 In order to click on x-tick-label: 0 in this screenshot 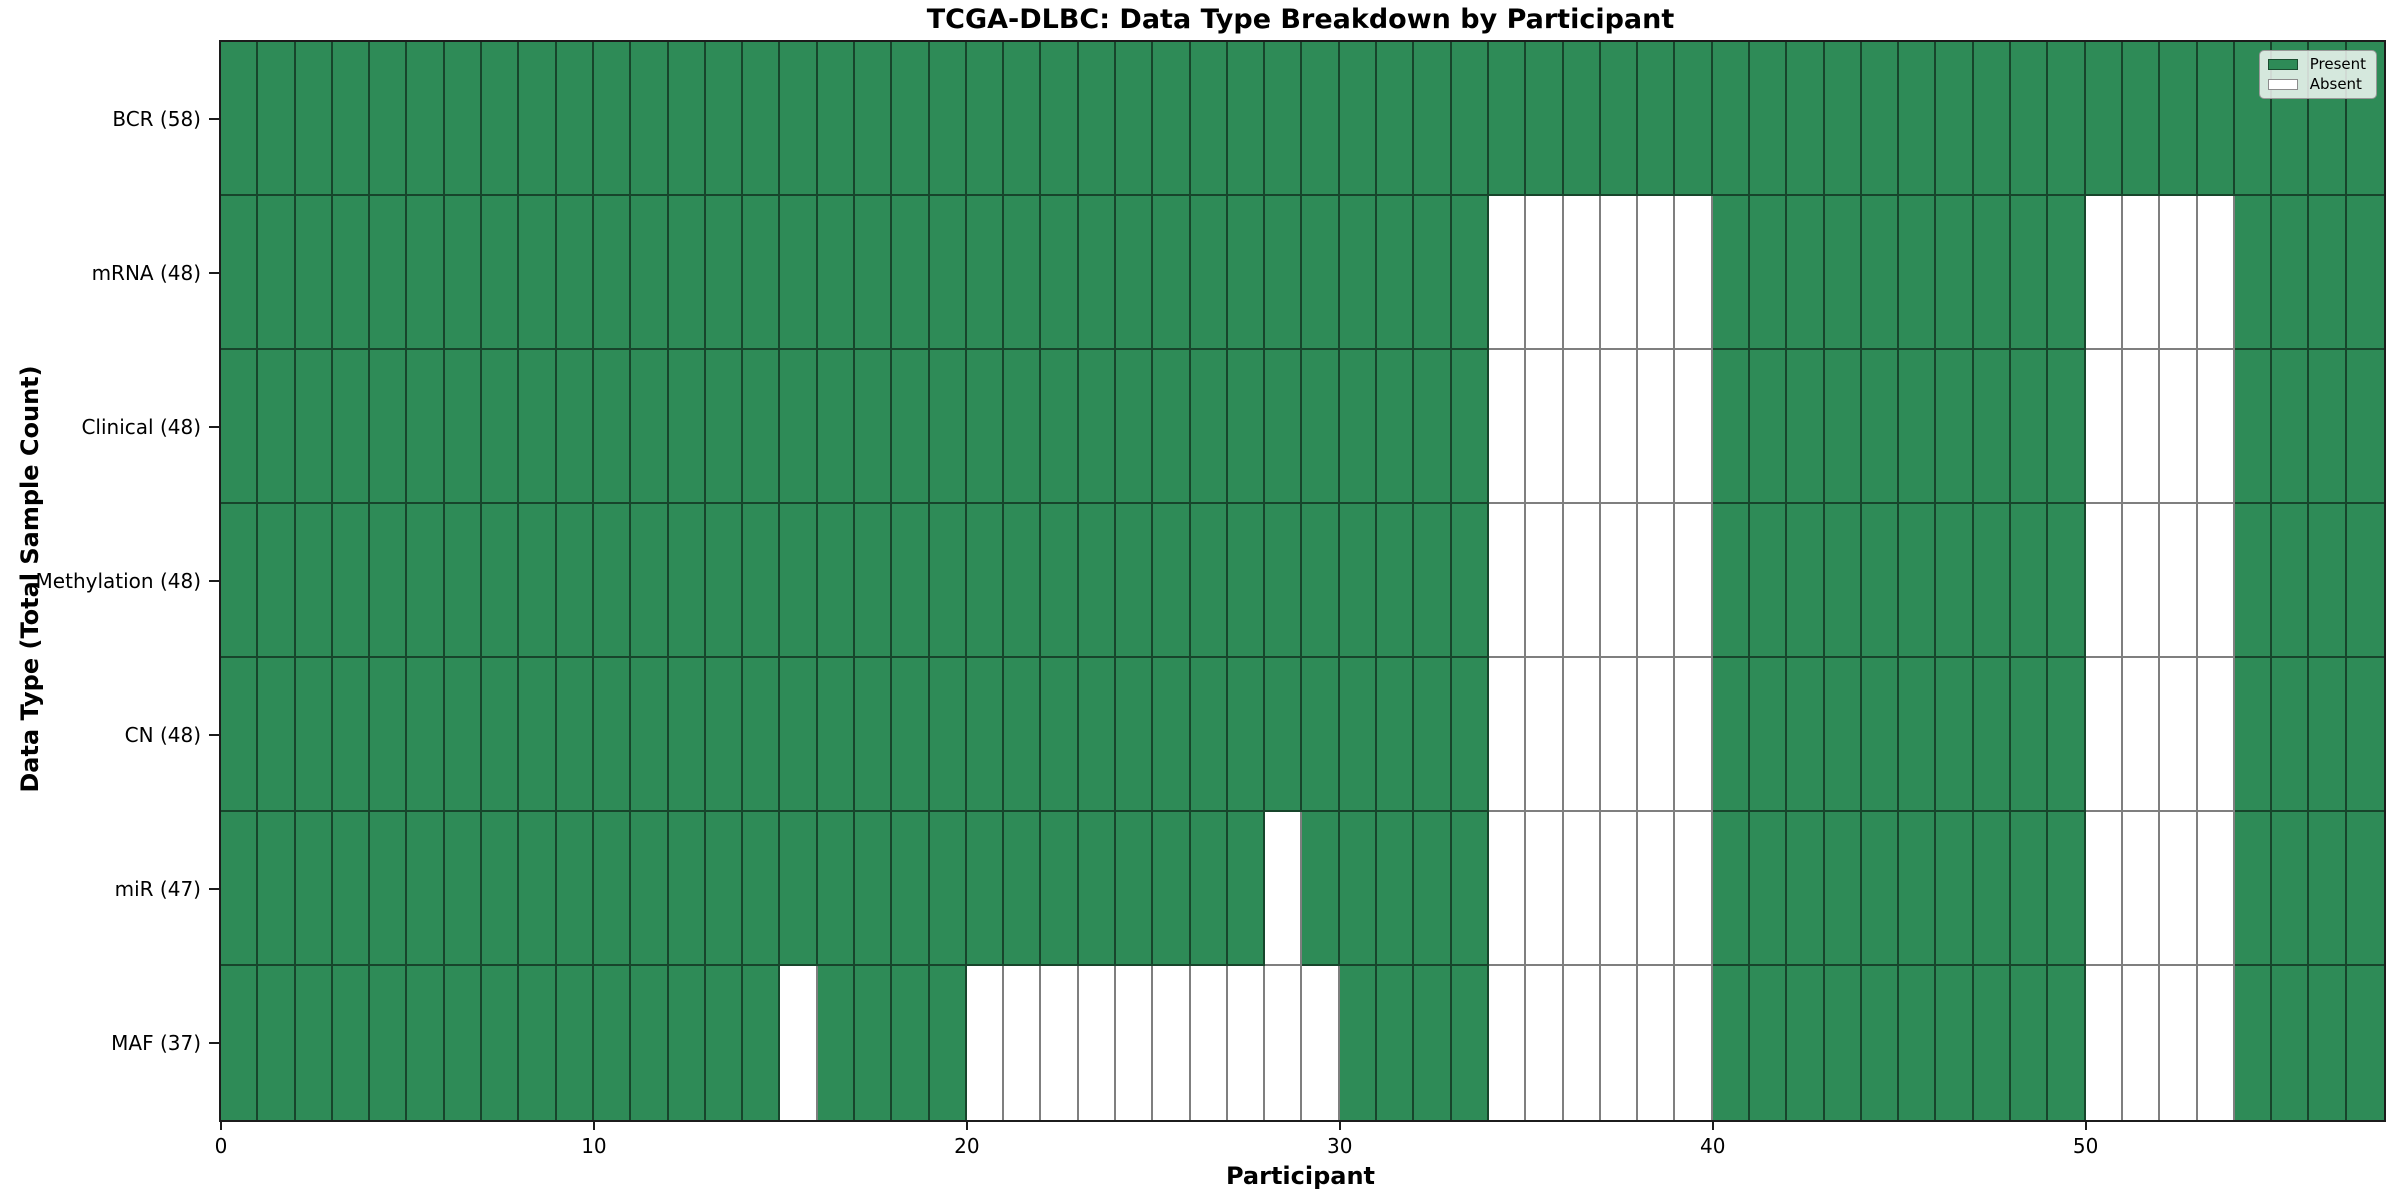, I will do `click(221, 1146)`.